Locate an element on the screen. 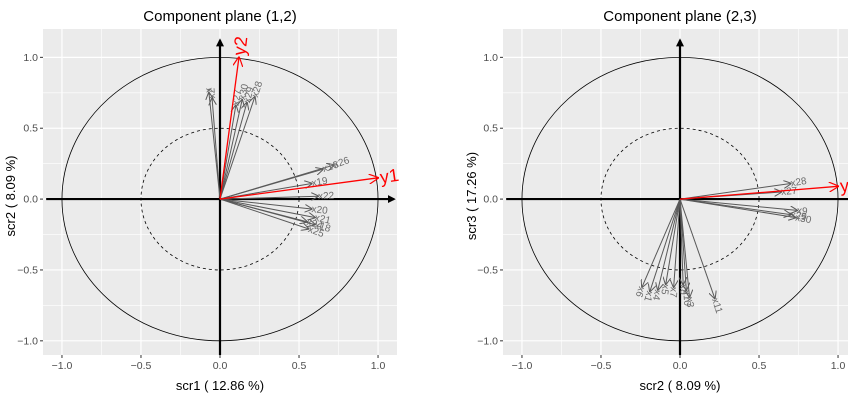 This screenshot has height=400, width=848. variable-label: x is located at coordinates (208, 90).